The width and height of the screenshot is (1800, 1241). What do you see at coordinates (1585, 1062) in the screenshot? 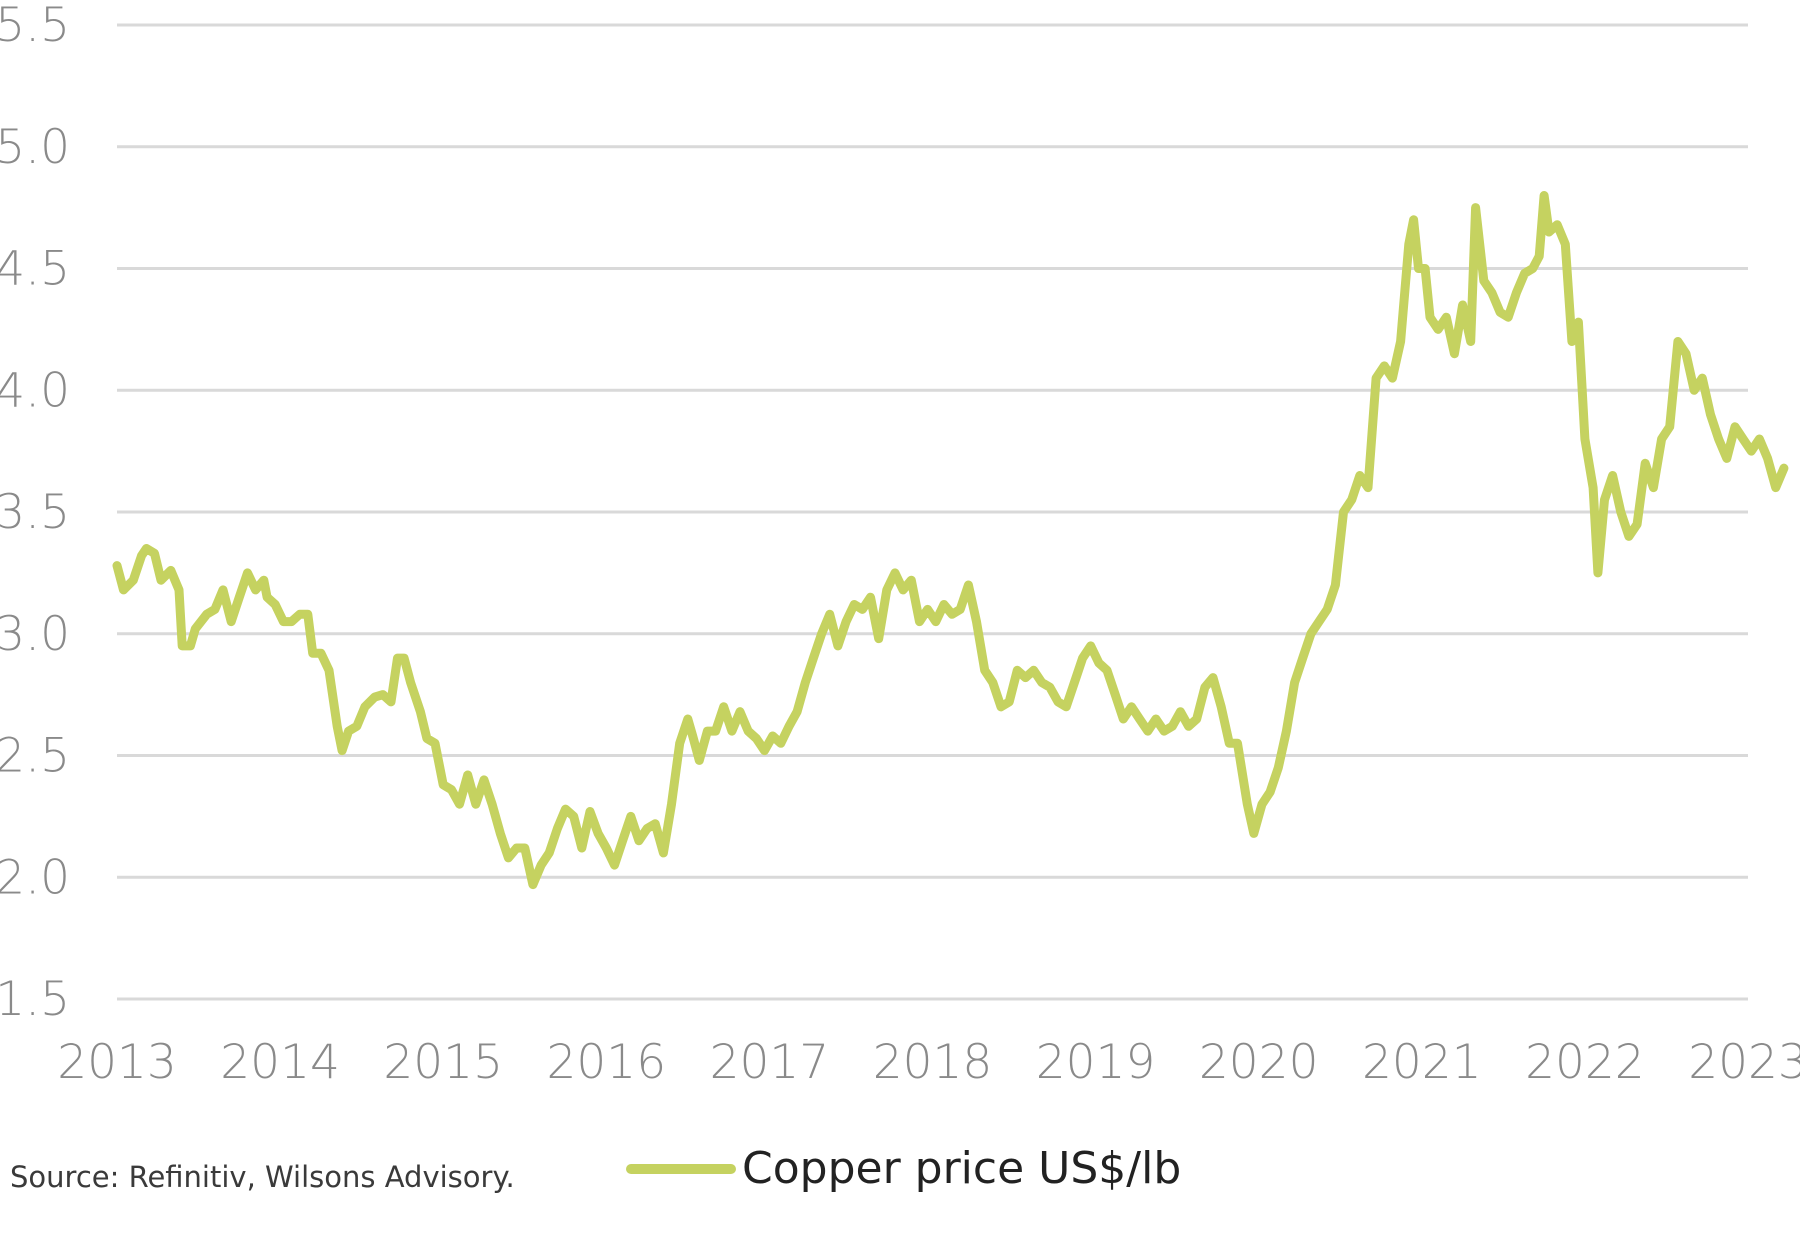
I see `x-tick-label: 2022` at bounding box center [1585, 1062].